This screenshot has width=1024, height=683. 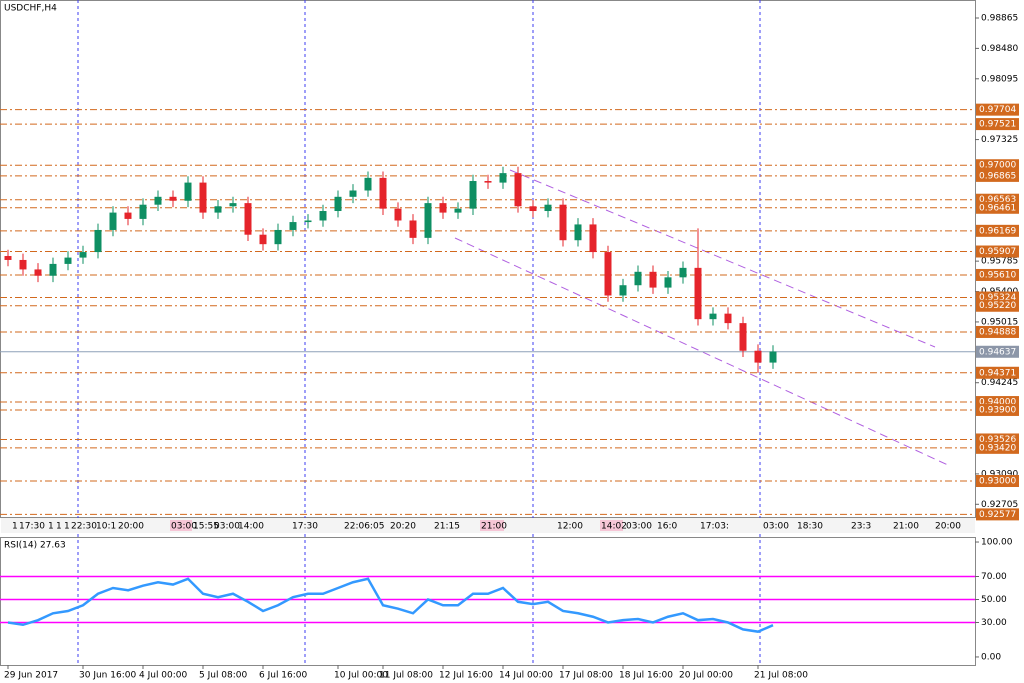 I want to click on y-tick-label: 0.94245, so click(x=999, y=383).